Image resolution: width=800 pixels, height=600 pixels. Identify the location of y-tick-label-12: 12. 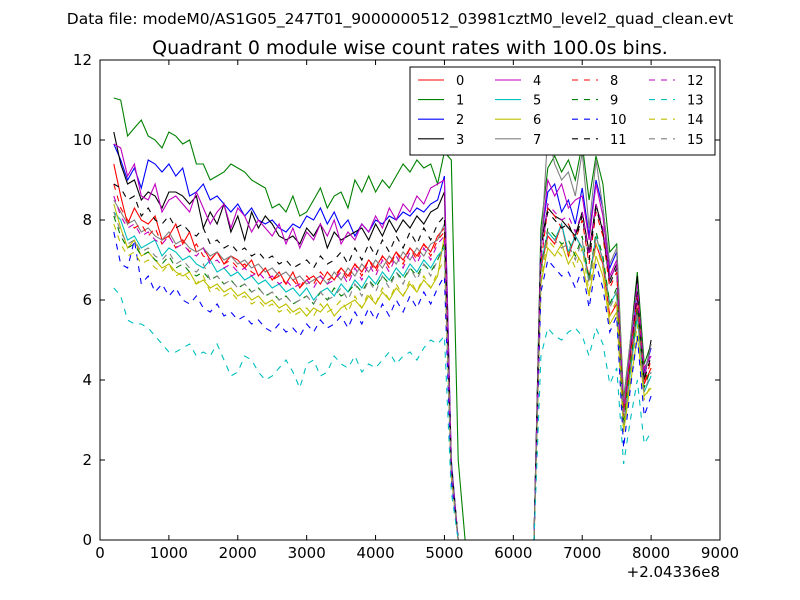
(82, 60).